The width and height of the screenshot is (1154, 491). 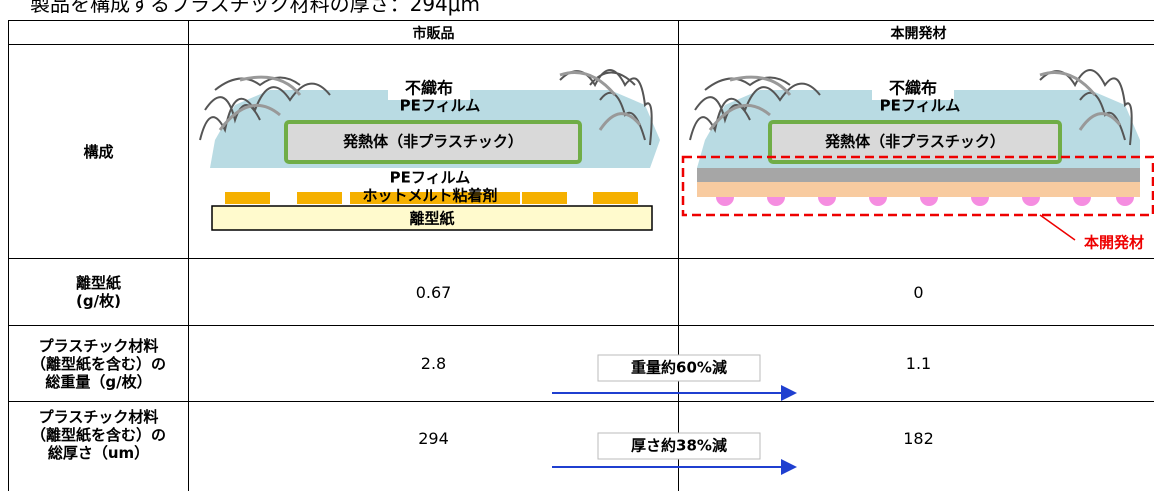 I want to click on label-line: 構成, so click(x=98, y=151).